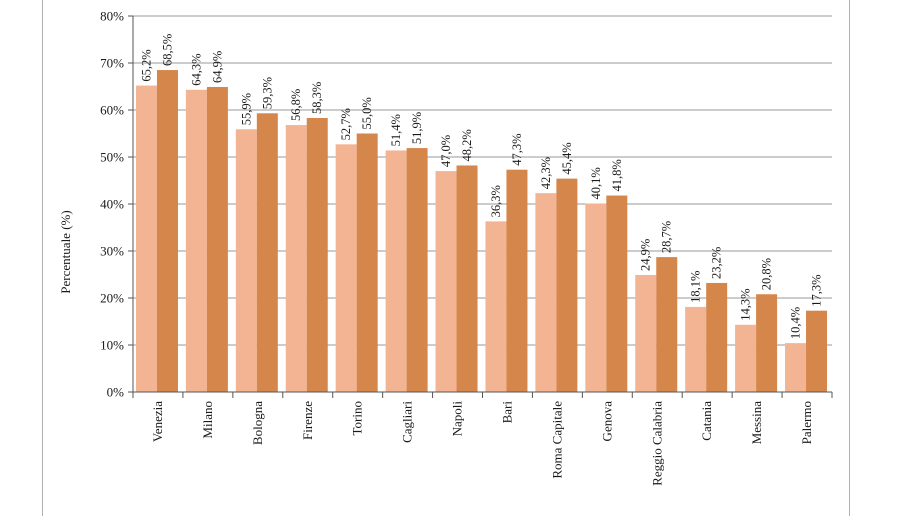 The width and height of the screenshot is (900, 521). I want to click on y-tick-label: 60%, so click(112, 110).